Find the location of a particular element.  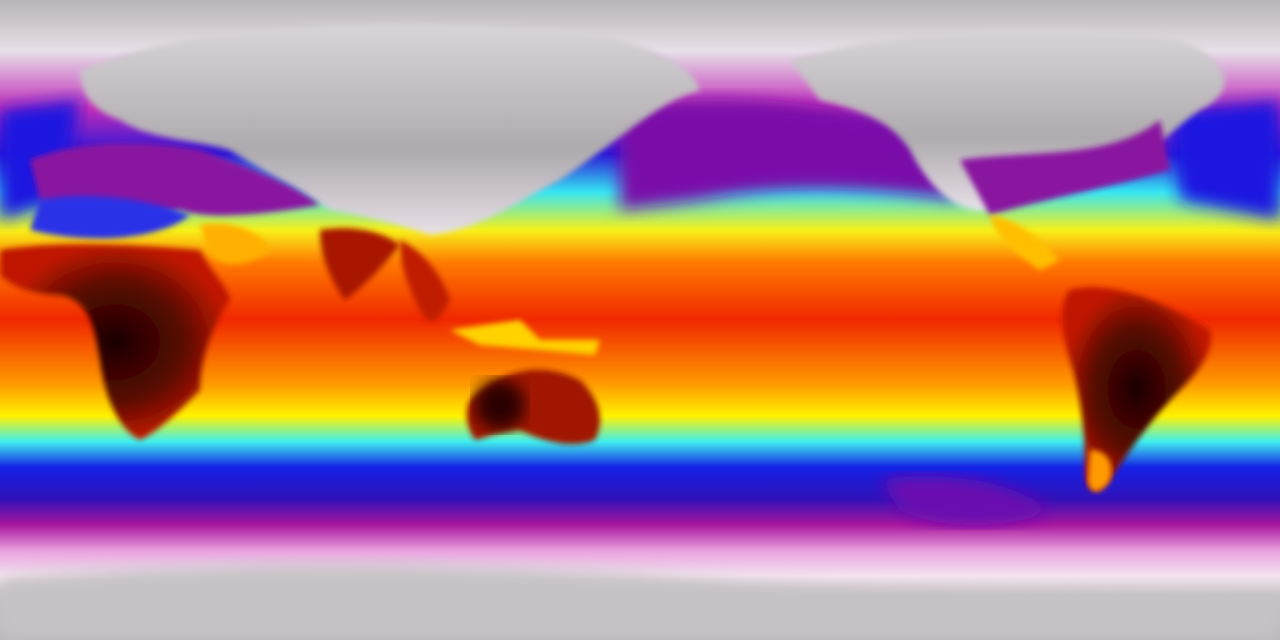

australia-hot-core is located at coordinates (500, 405).